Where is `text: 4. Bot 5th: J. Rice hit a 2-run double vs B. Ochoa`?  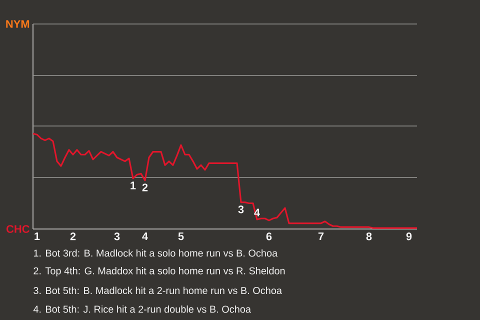 text: 4. Bot 5th: J. Rice hit a 2-run double vs B. Ochoa is located at coordinates (142, 309).